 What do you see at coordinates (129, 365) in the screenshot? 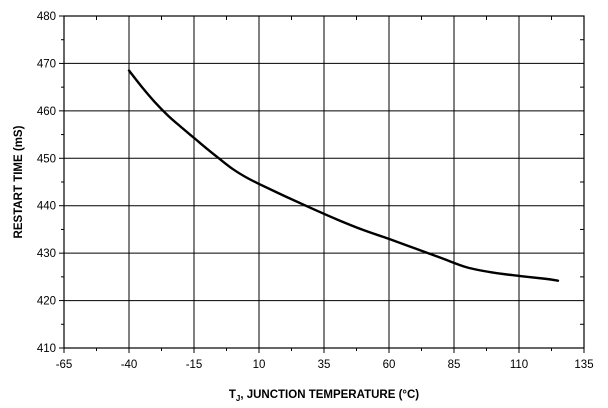
I see `x-tick-label: -40` at bounding box center [129, 365].